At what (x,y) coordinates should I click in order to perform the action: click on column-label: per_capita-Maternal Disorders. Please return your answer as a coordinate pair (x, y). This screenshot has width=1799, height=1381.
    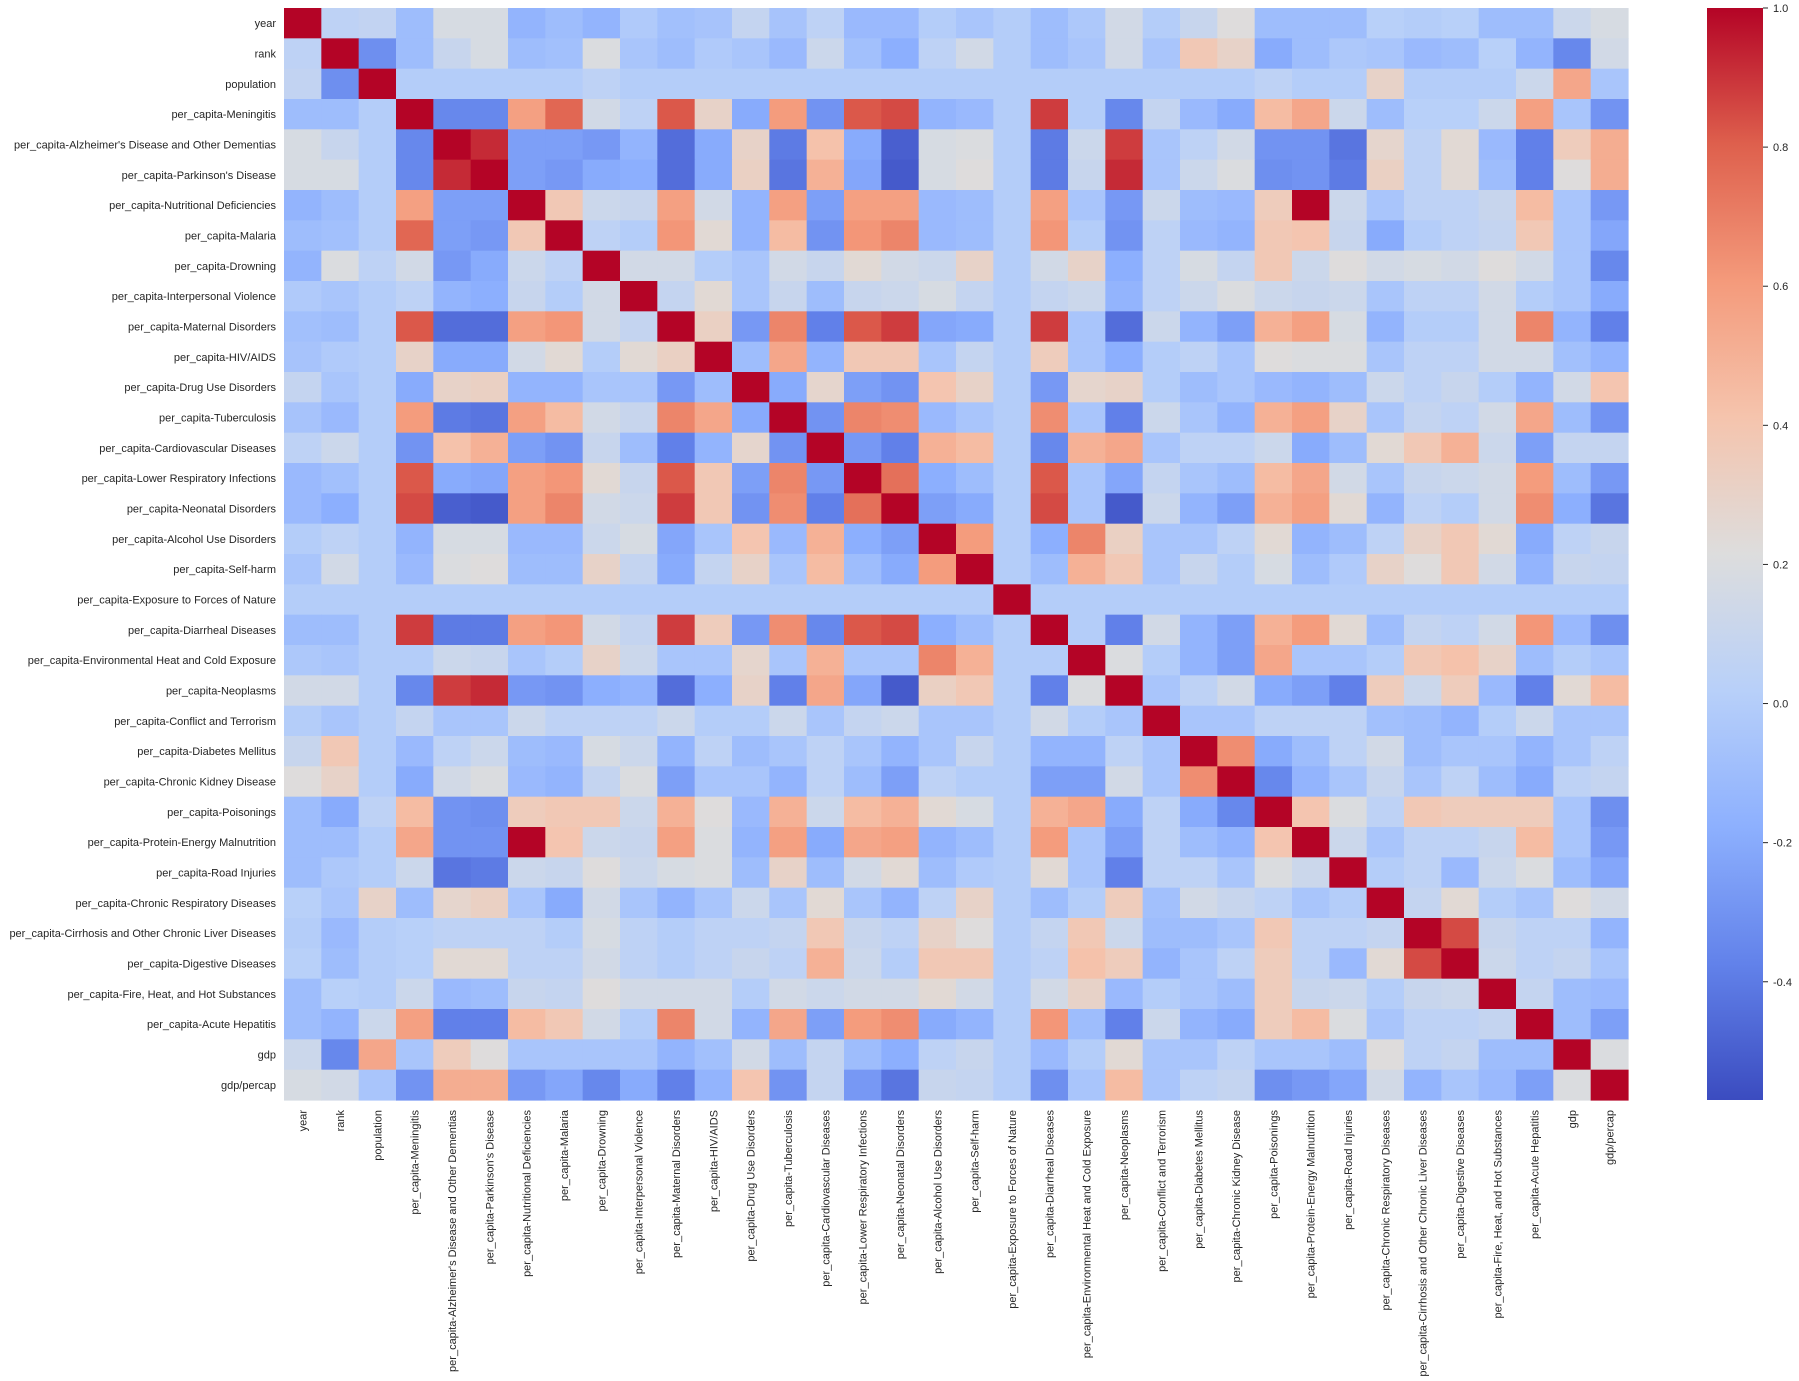
    Looking at the image, I should click on (677, 1184).